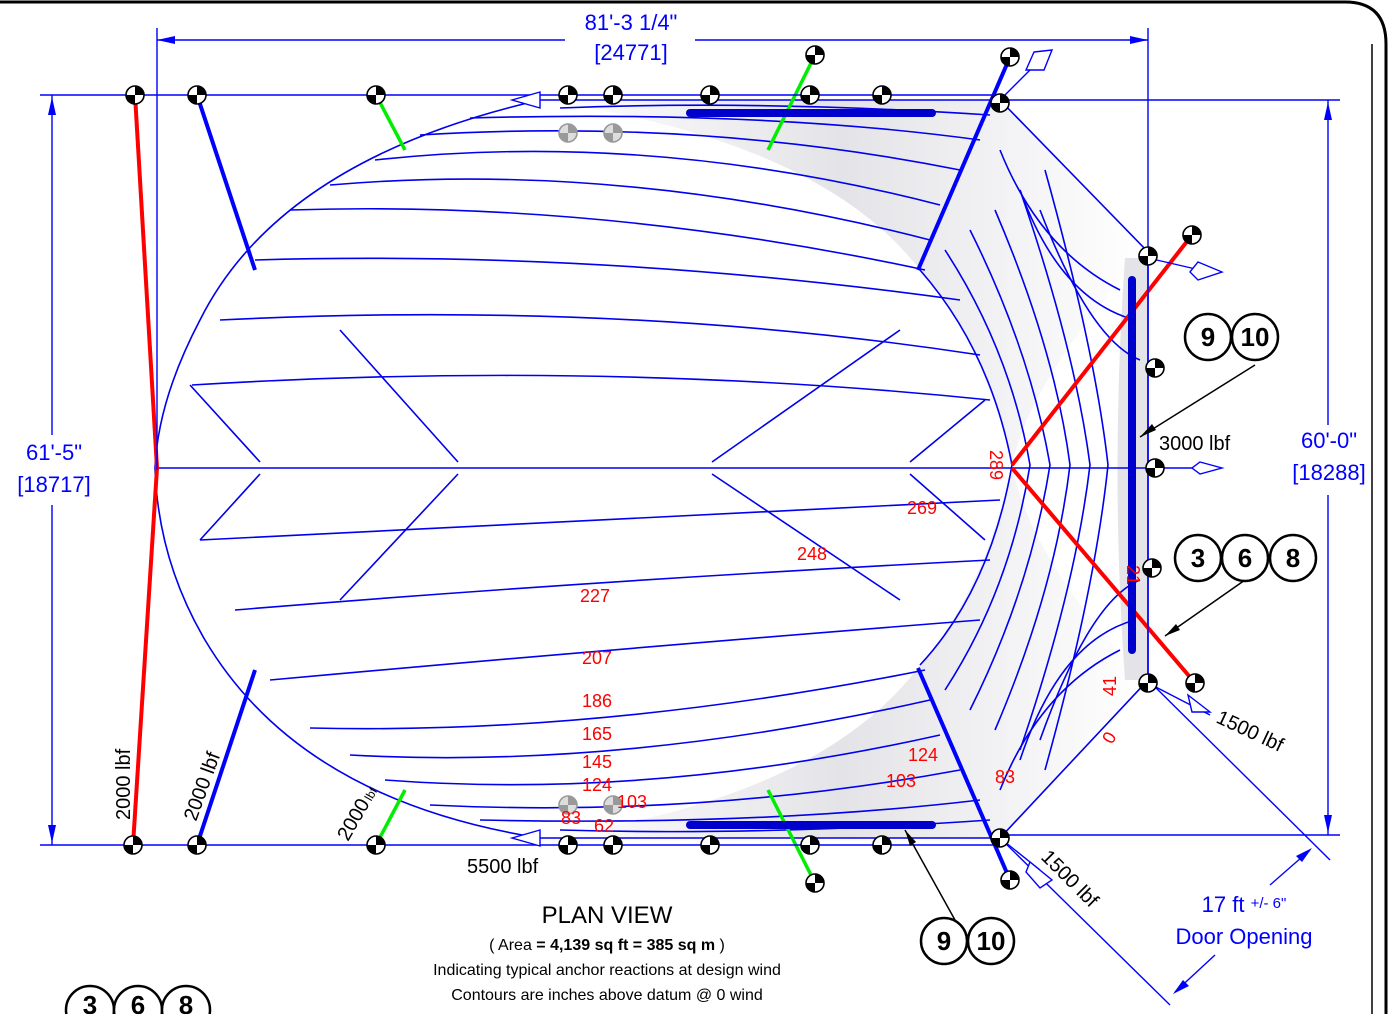  What do you see at coordinates (791, 836) in the screenshot?
I see `cable-green-lower-mid` at bounding box center [791, 836].